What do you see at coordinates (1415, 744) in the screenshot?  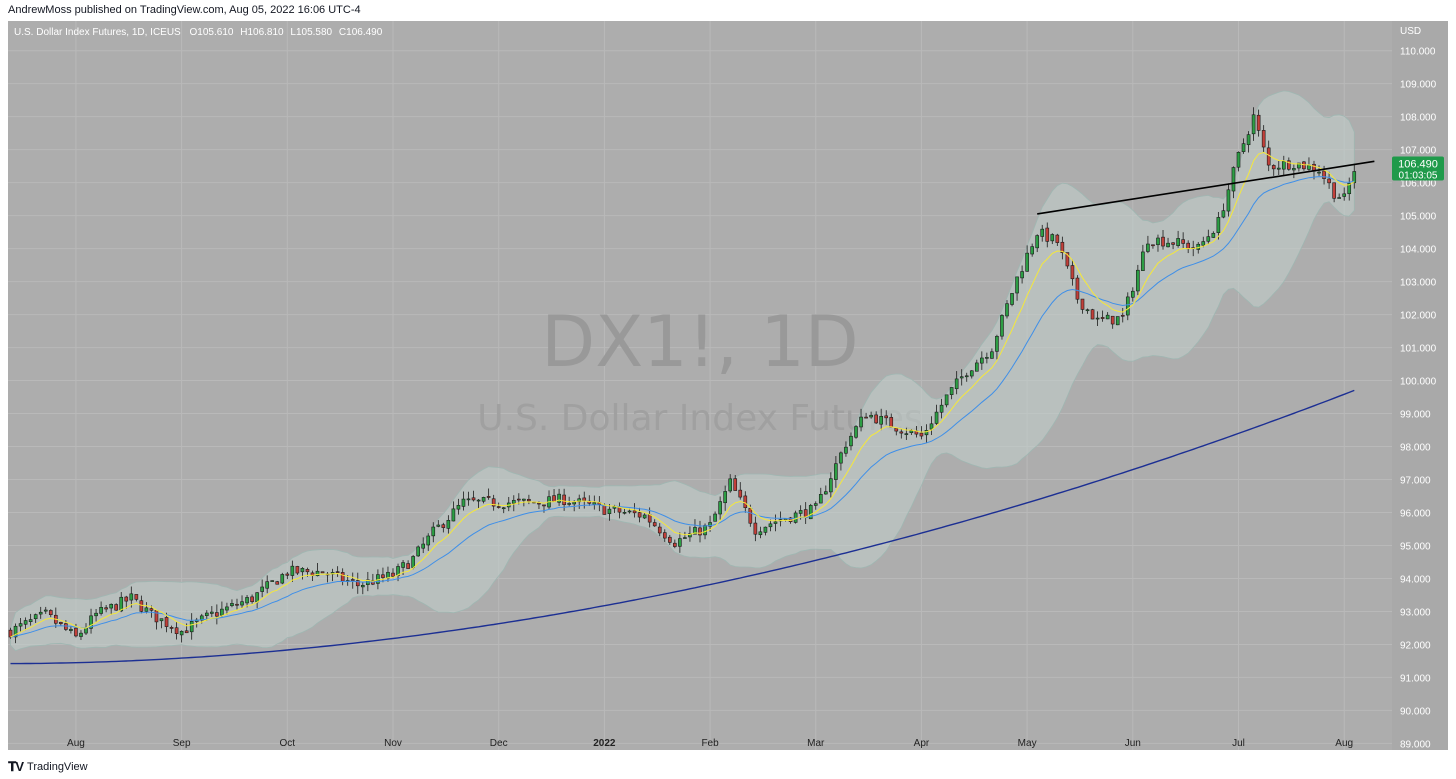 I see `y-tick-label: 89.000` at bounding box center [1415, 744].